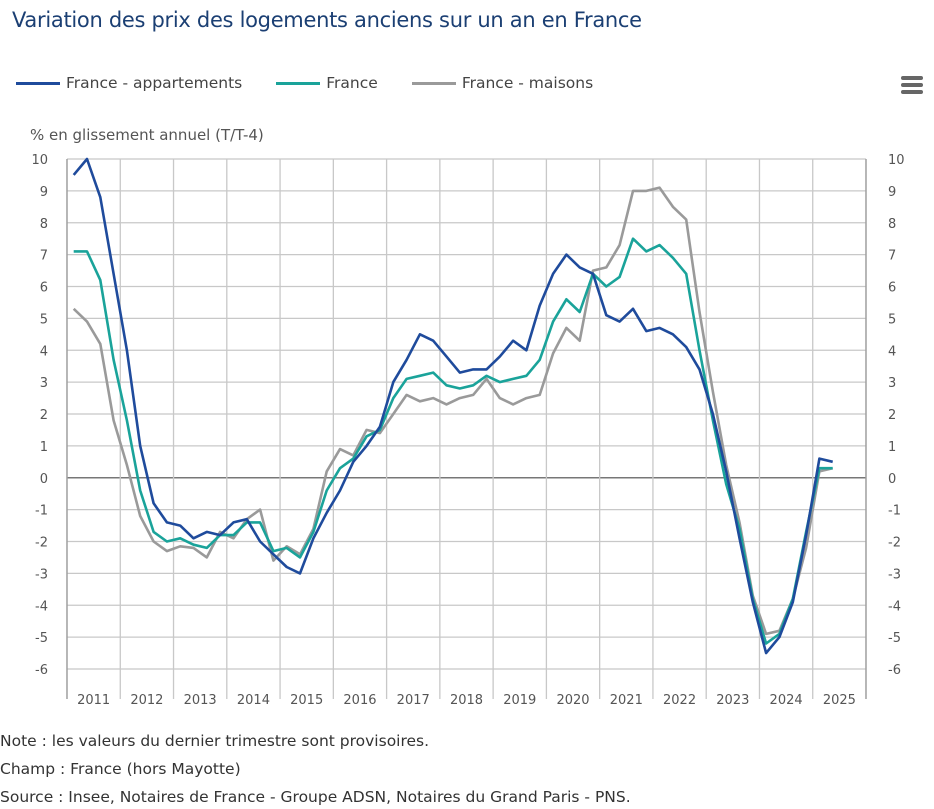  What do you see at coordinates (892, 256) in the screenshot?
I see `y-tick-label-right: 7` at bounding box center [892, 256].